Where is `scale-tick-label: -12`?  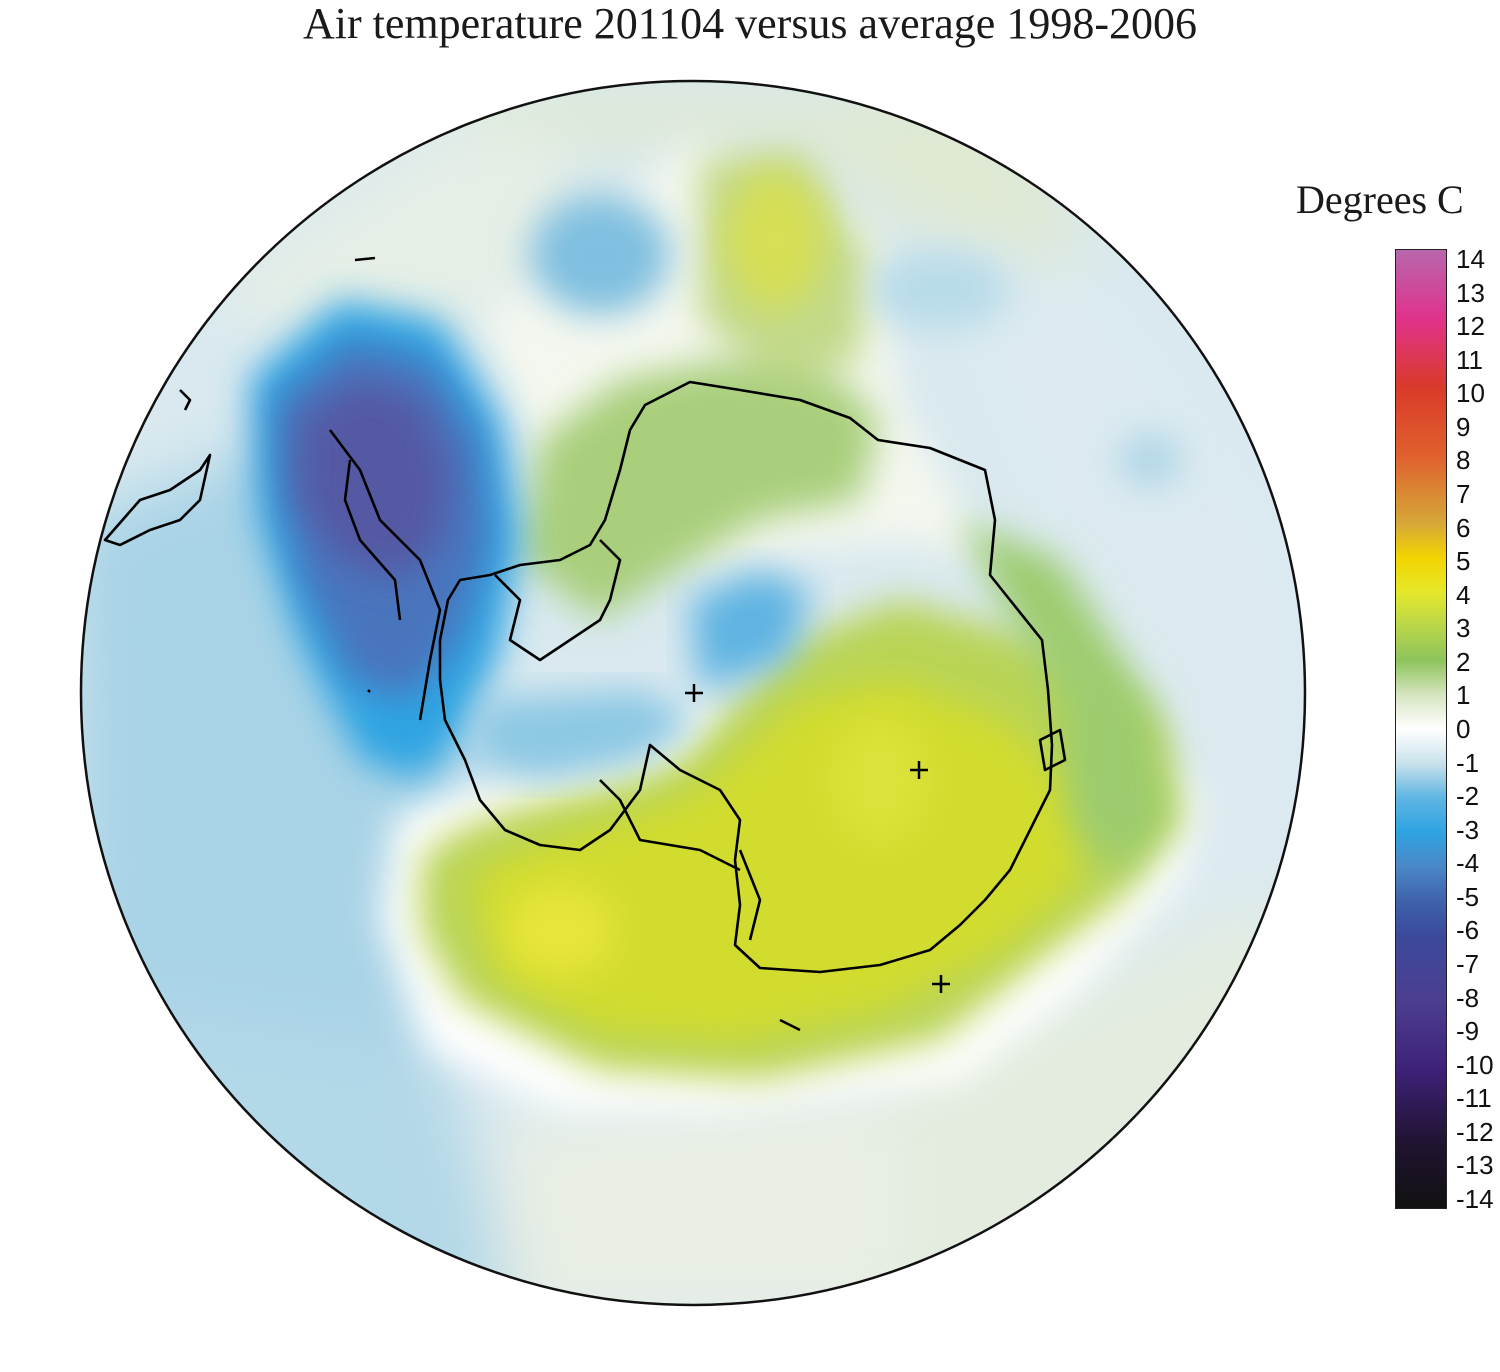
scale-tick-label: -12 is located at coordinates (1475, 1131).